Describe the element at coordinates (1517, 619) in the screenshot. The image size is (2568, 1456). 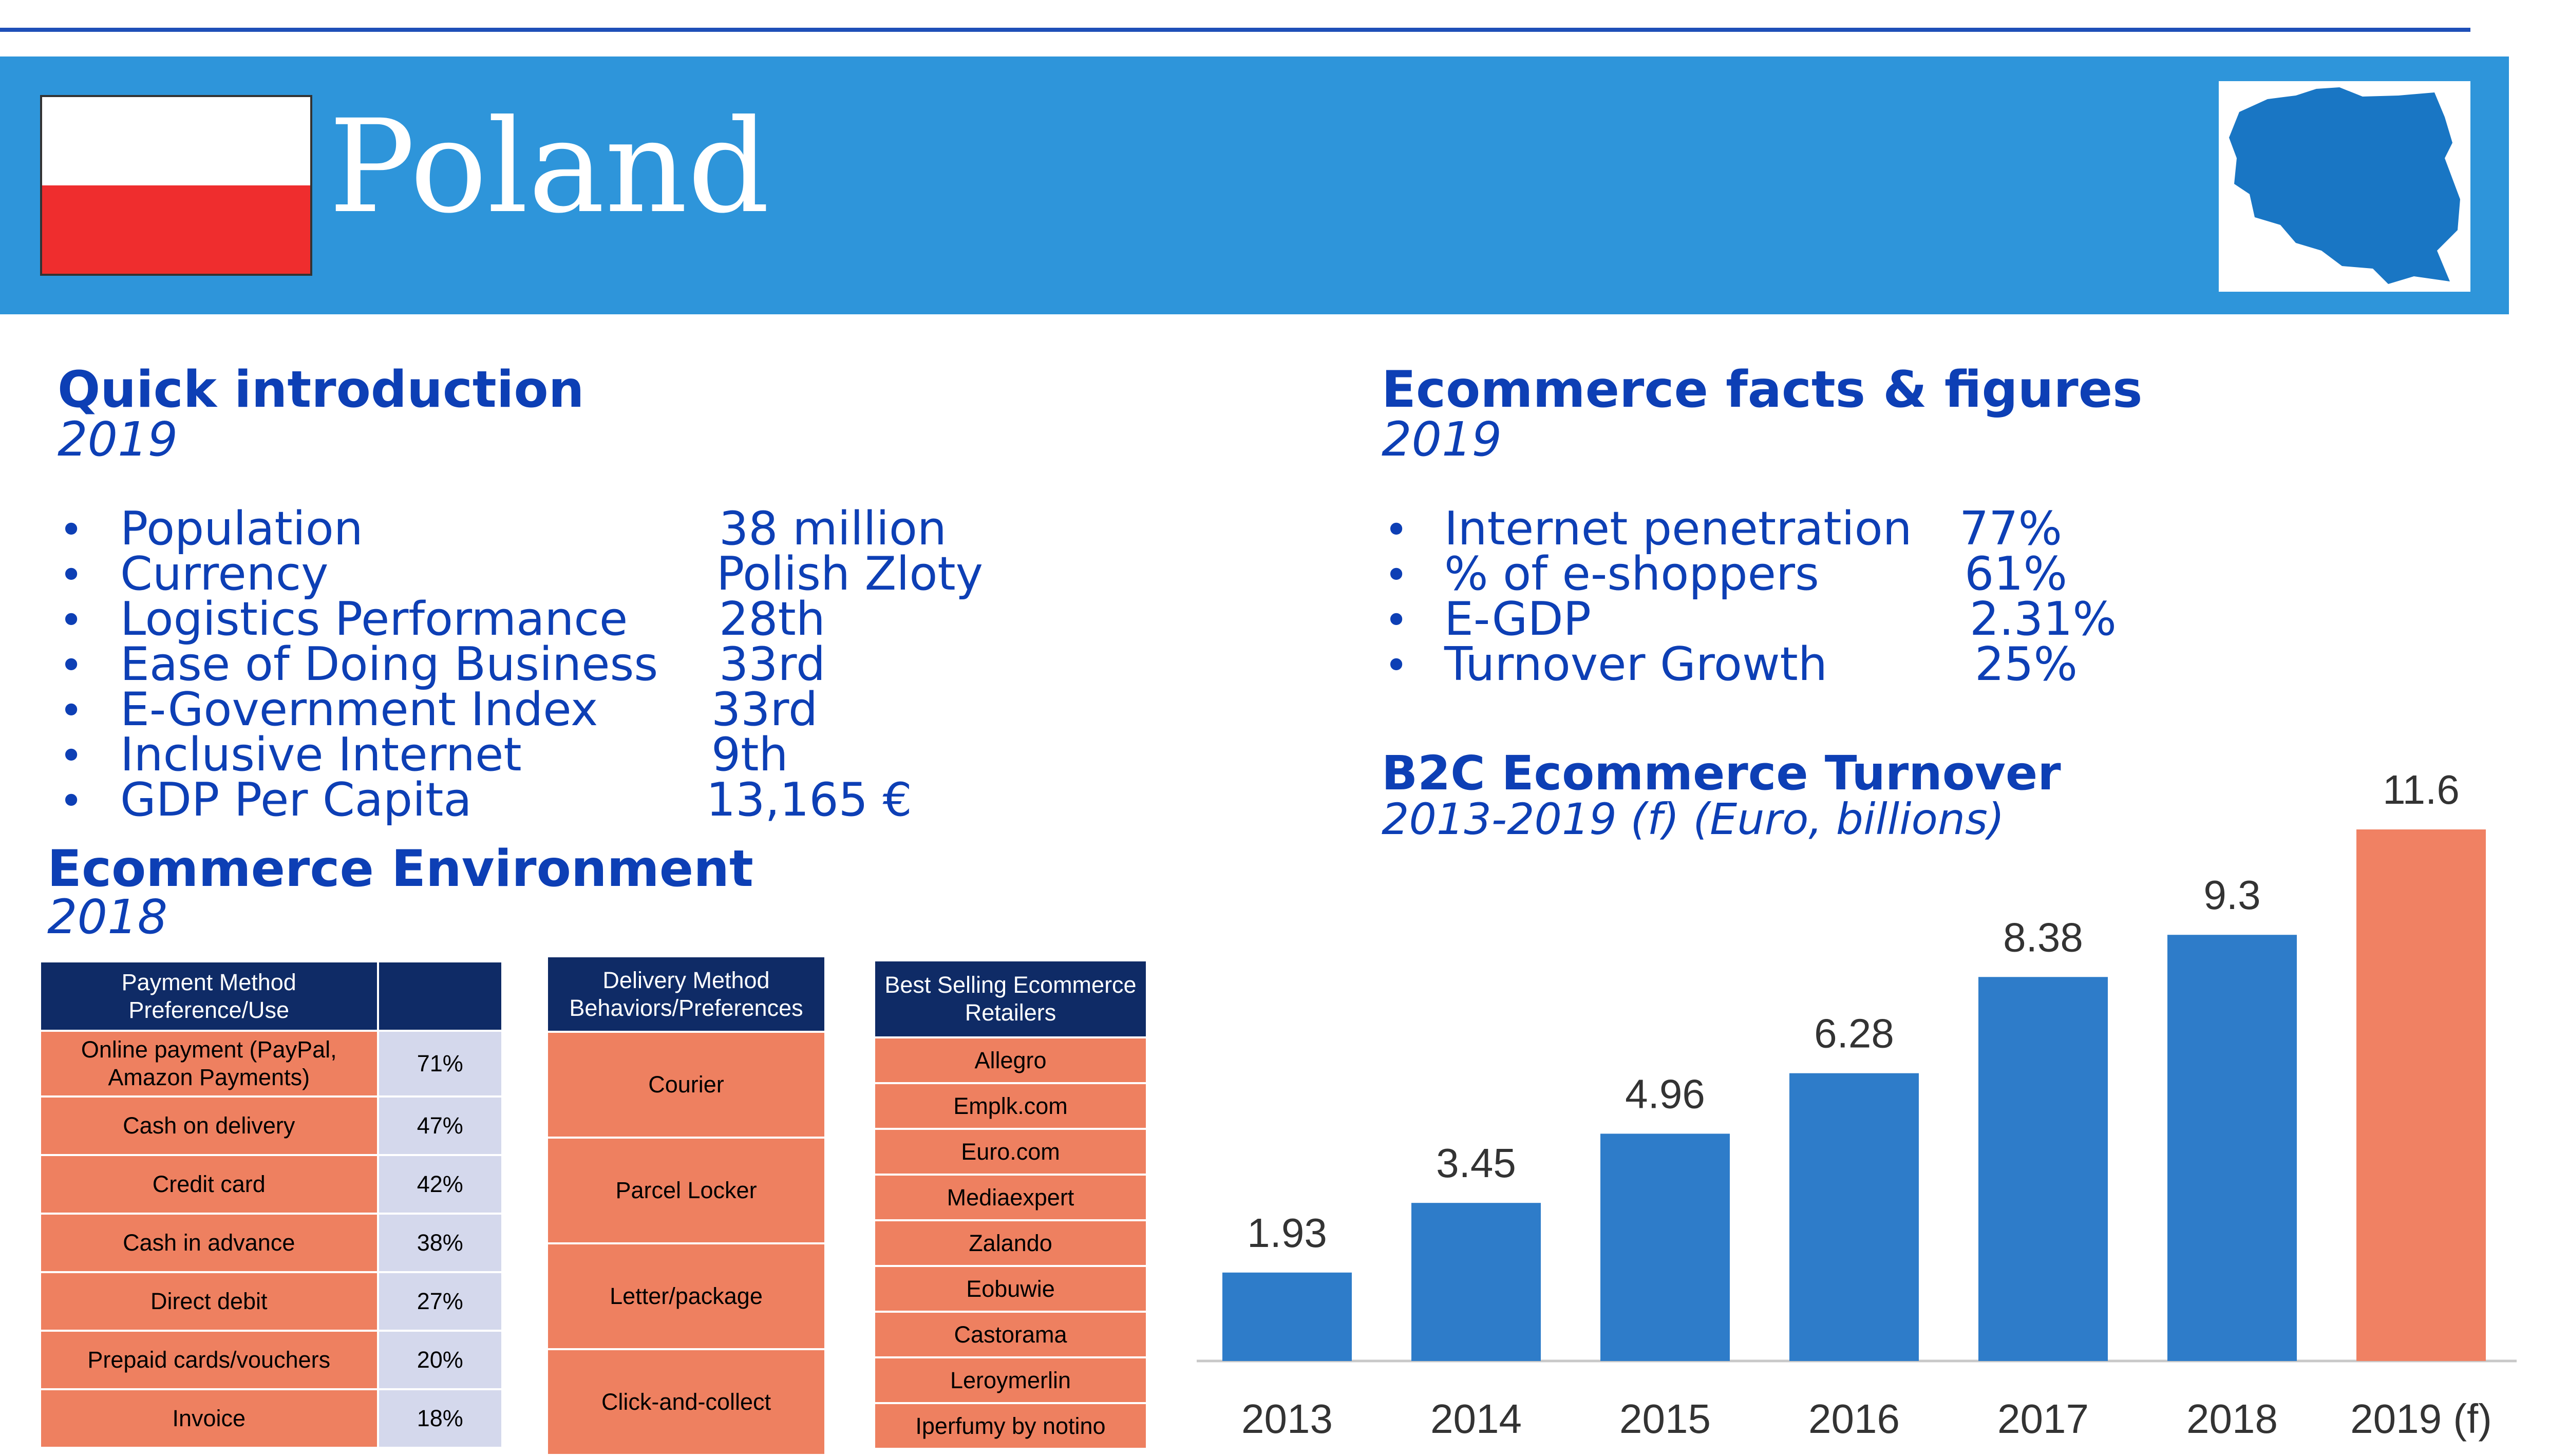
I see `facts-item-label: E-GDP` at that location.